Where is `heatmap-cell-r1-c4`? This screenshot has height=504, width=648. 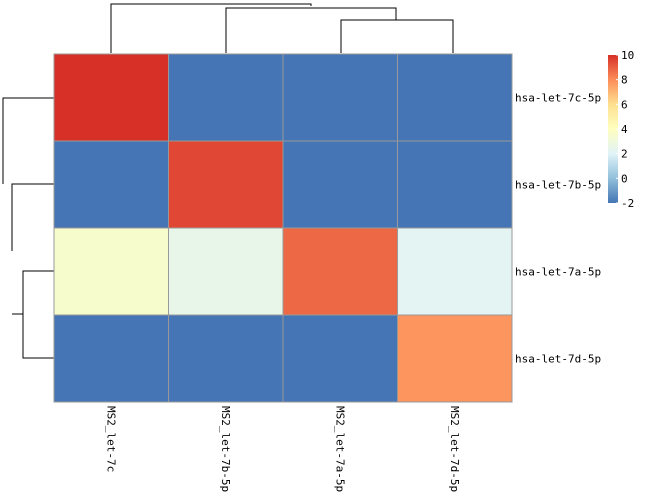 heatmap-cell-r1-c4 is located at coordinates (455, 97).